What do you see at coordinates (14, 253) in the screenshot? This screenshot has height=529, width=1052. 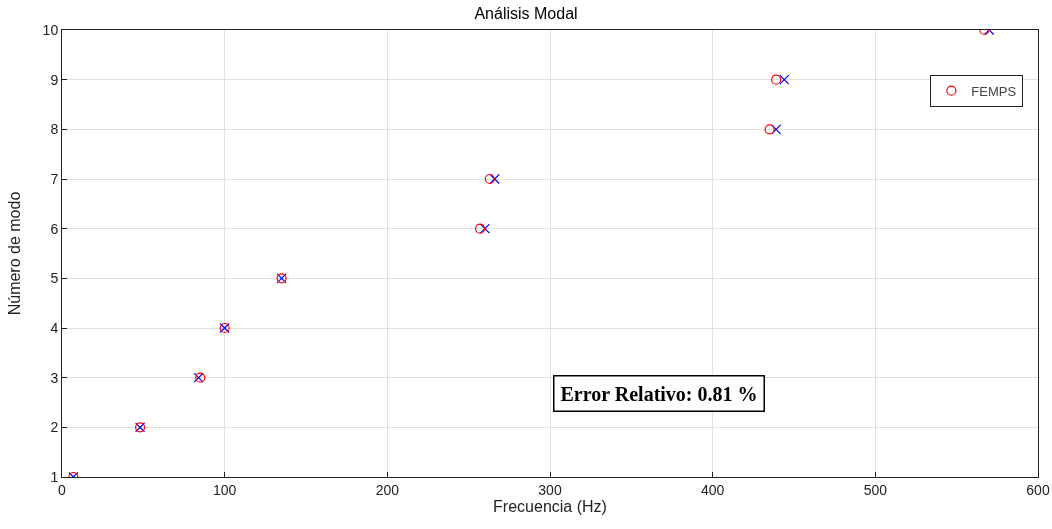 I see `y-axis-title: Número de modo` at bounding box center [14, 253].